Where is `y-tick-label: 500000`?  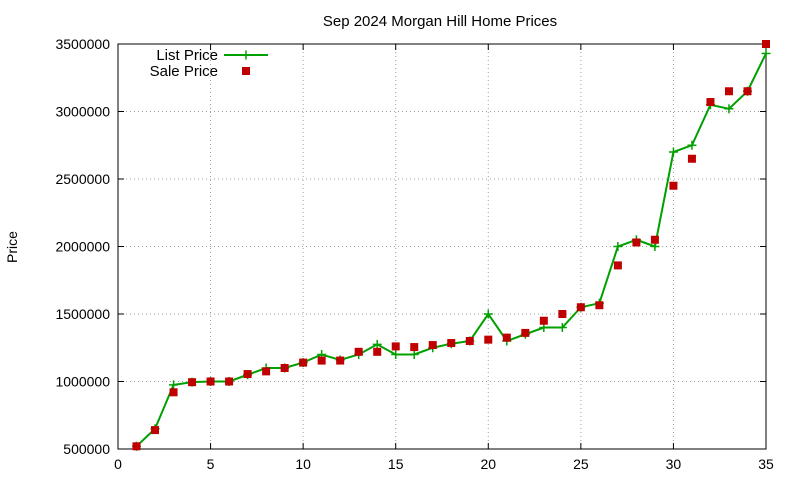 y-tick-label: 500000 is located at coordinates (86, 449).